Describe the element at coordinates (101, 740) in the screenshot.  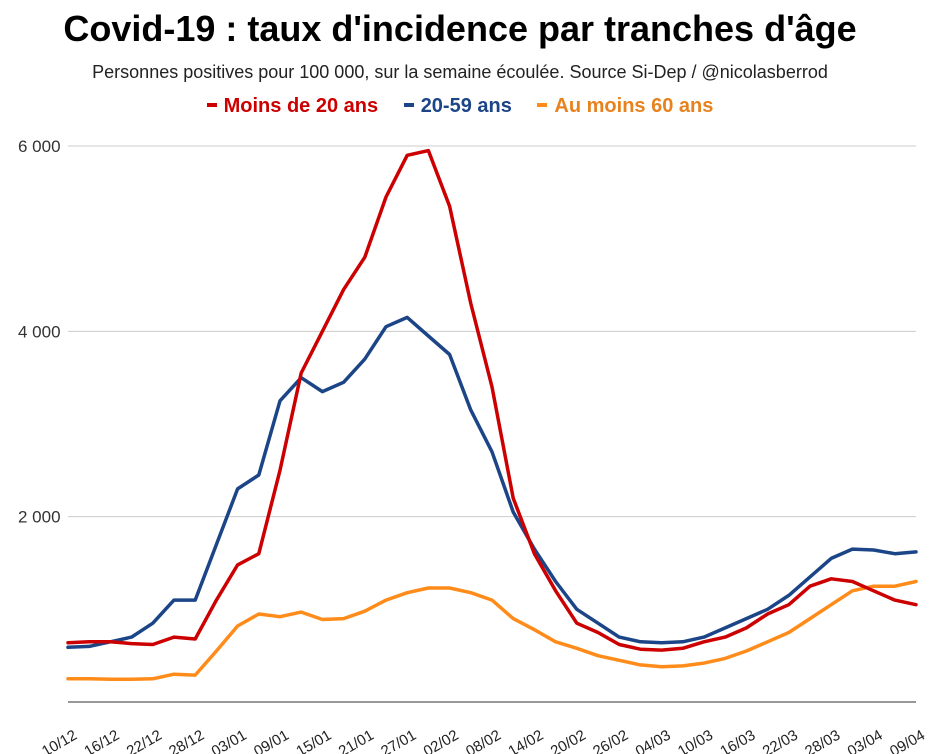
I see `x-tick-label: 16/12` at that location.